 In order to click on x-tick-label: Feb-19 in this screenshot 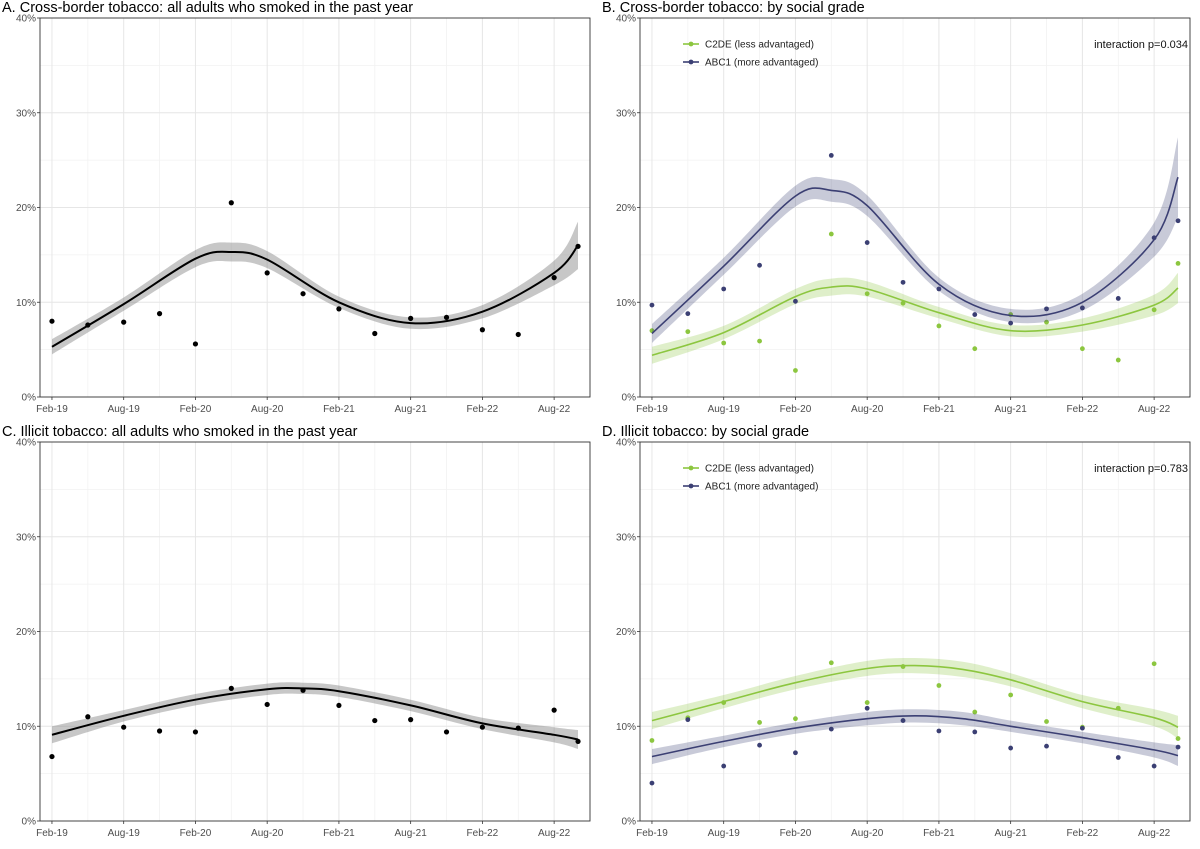, I will do `click(652, 833)`.